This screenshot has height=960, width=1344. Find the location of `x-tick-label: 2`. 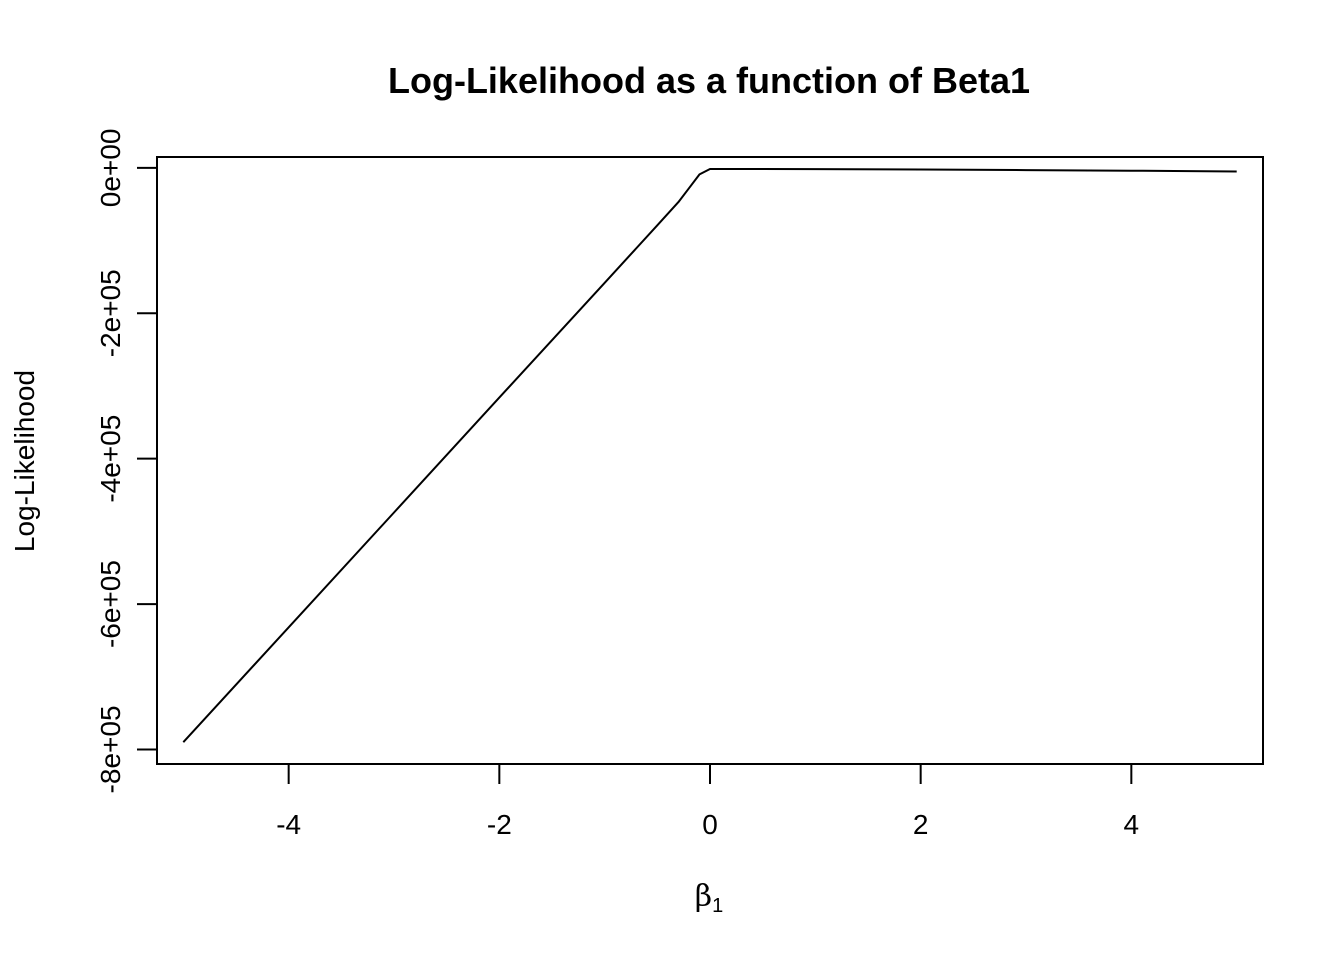

x-tick-label: 2 is located at coordinates (921, 824).